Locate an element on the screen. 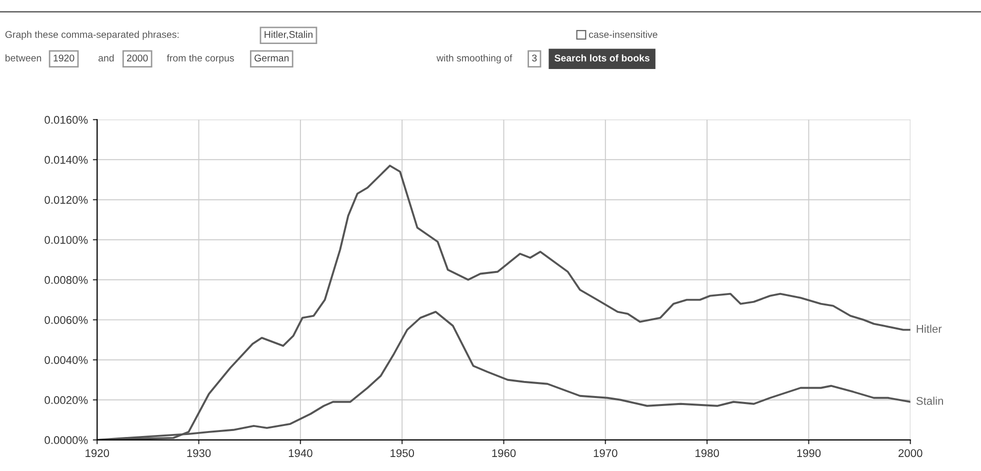 The width and height of the screenshot is (981, 471). text: with smoothing of is located at coordinates (474, 59).